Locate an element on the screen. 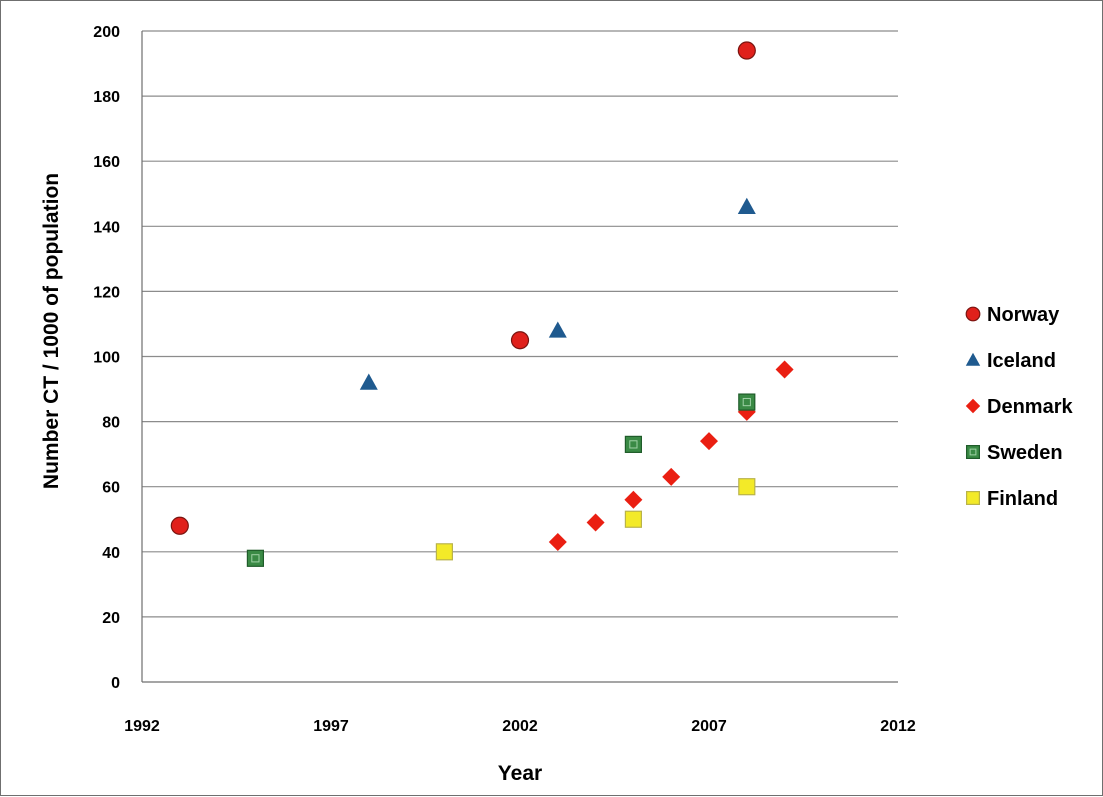 This screenshot has height=797, width=1103. legend-item-norway: Norway is located at coordinates (1012, 315).